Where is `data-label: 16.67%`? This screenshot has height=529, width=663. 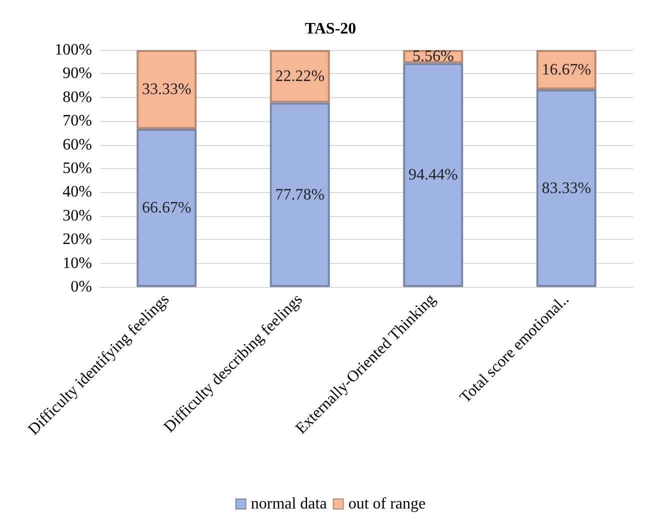 data-label: 16.67% is located at coordinates (567, 69).